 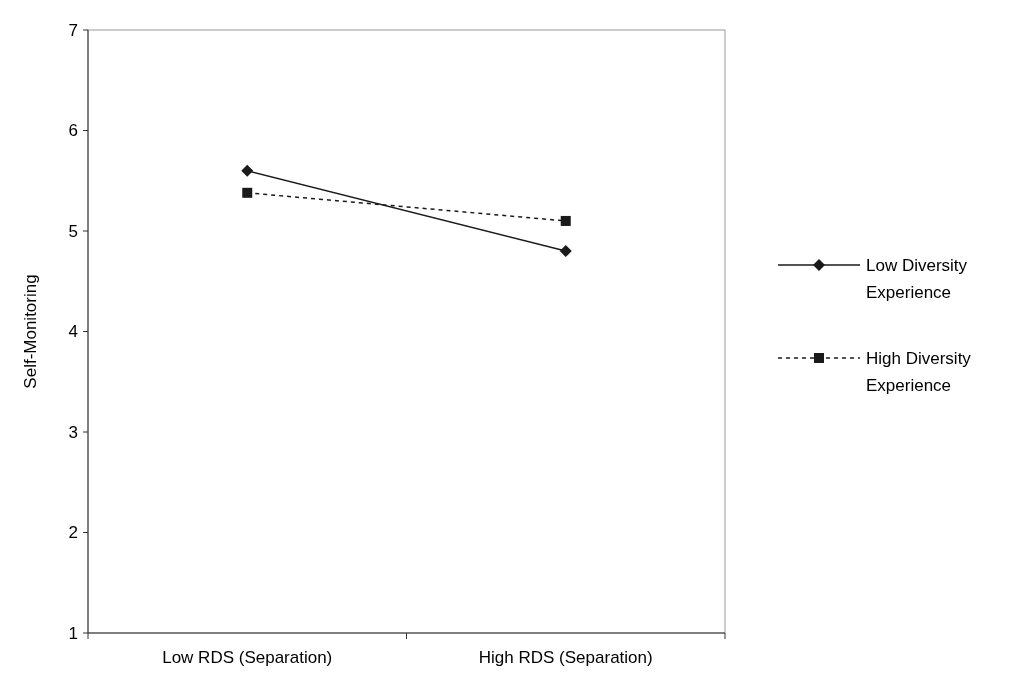 What do you see at coordinates (565, 657) in the screenshot?
I see `x-tick-label: High RDS (Separation)` at bounding box center [565, 657].